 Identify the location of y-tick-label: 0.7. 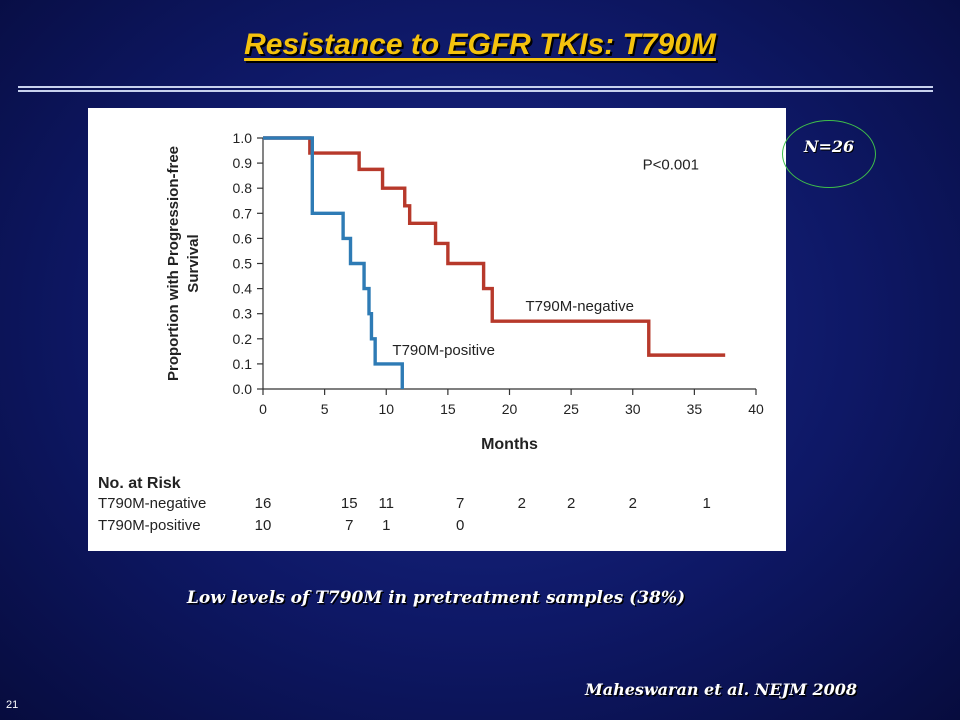
(243, 213).